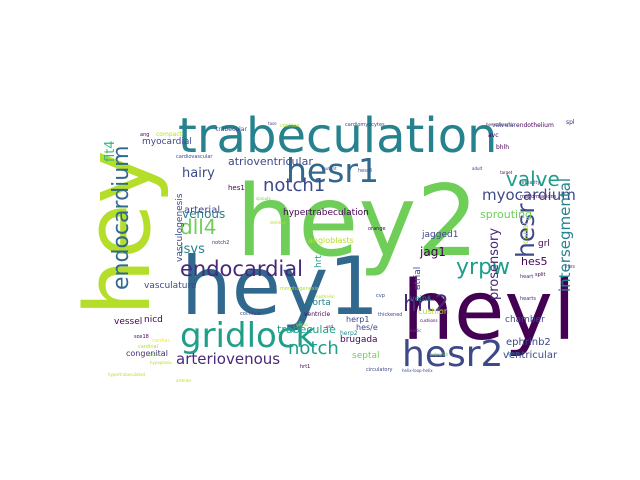 This screenshot has height=480, width=640. I want to click on cloud-word: cvp, so click(380, 296).